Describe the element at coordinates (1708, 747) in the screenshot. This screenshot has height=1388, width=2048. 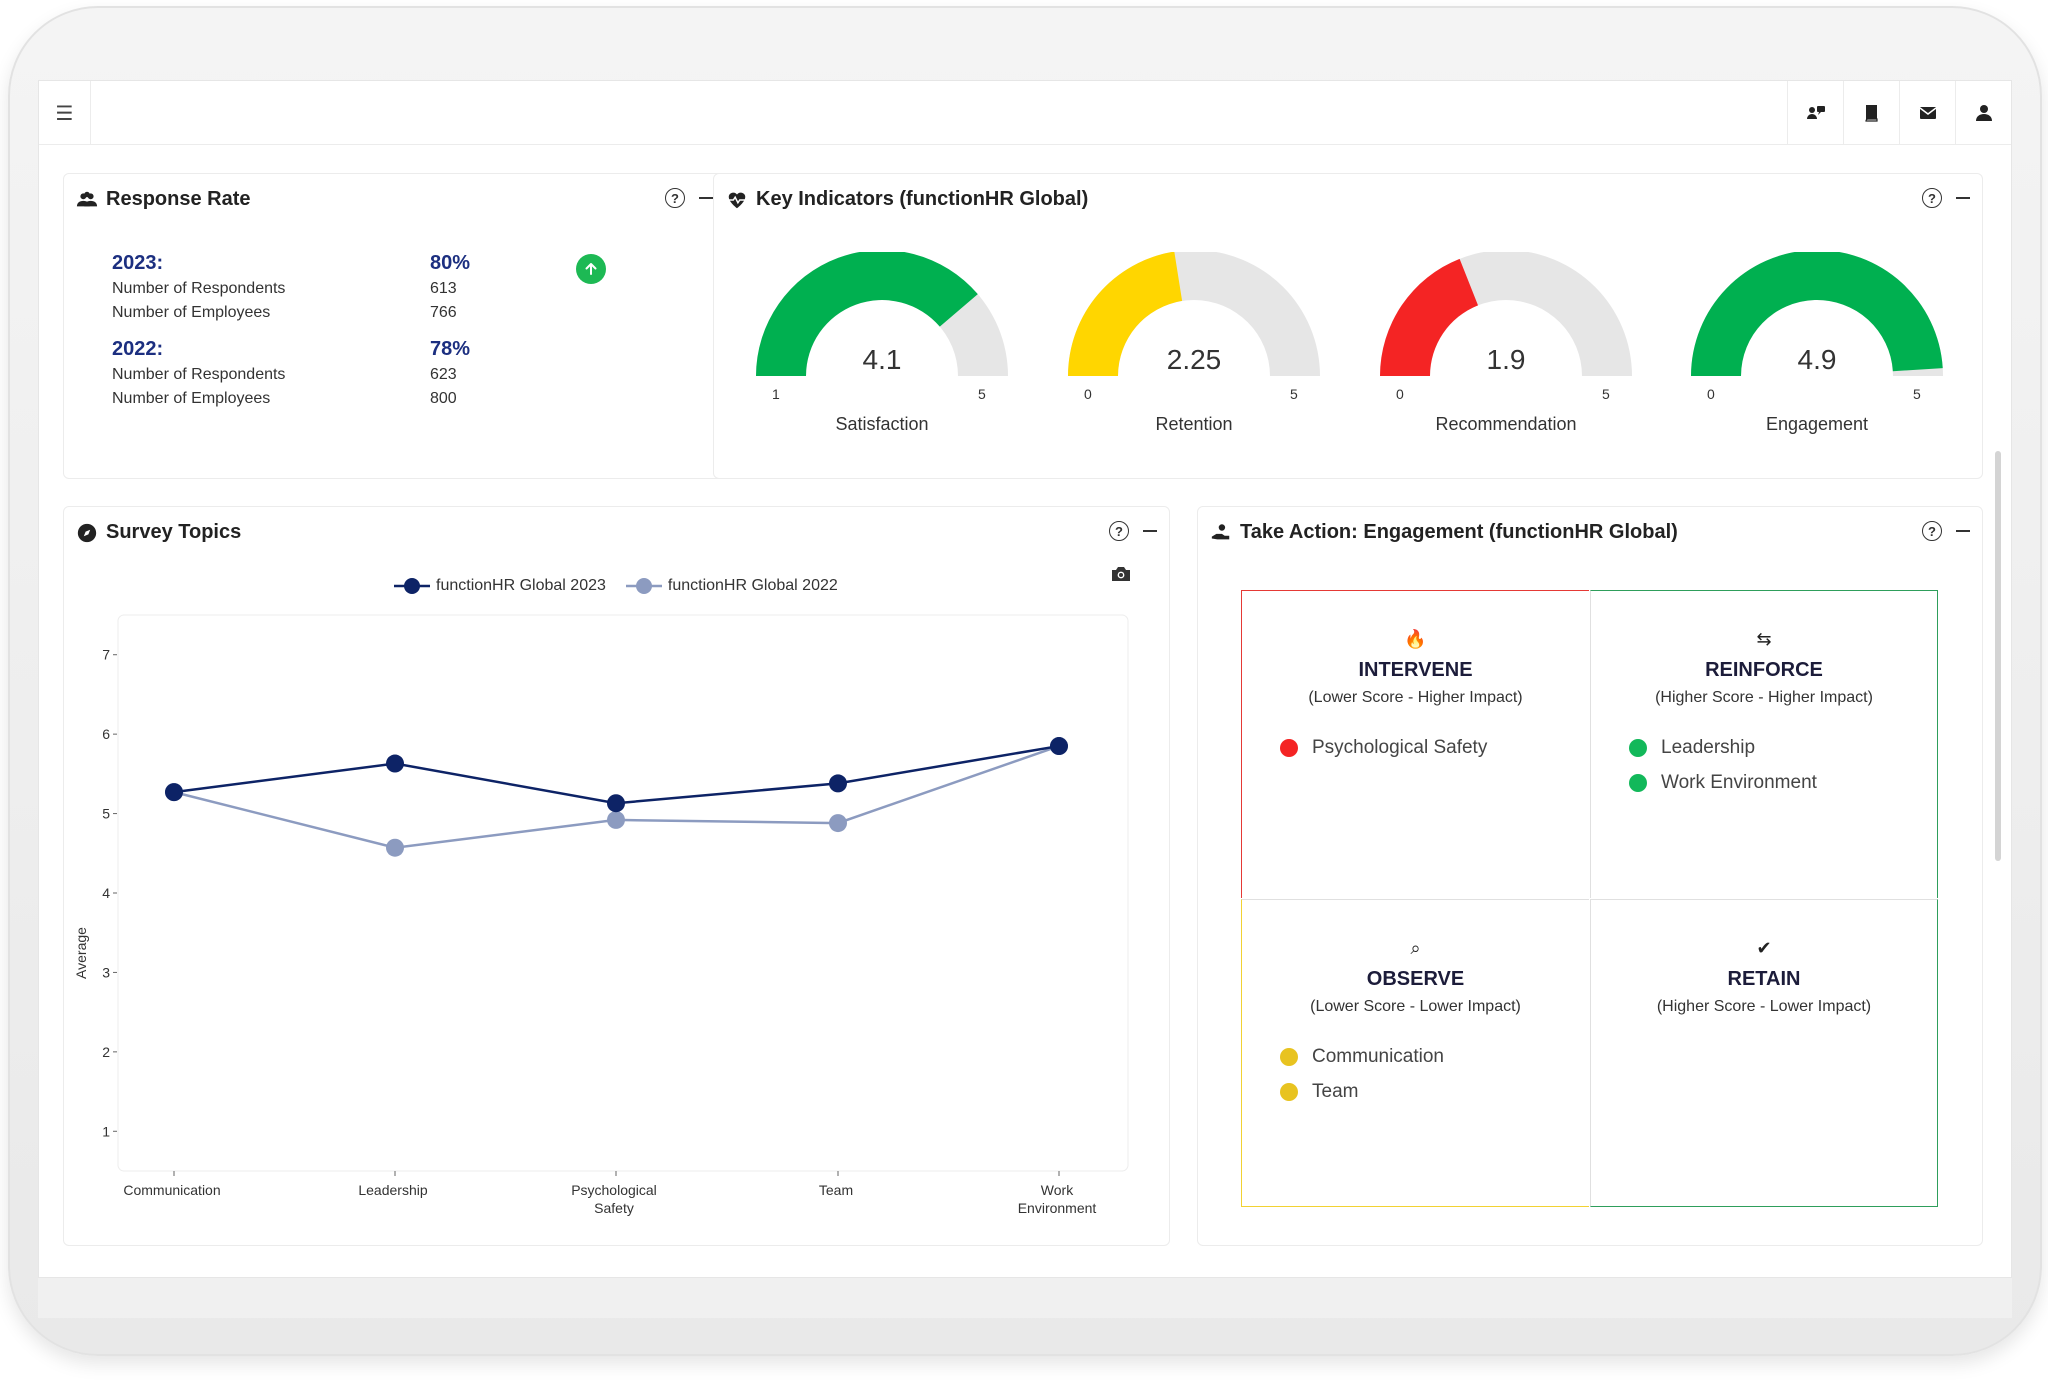
I see `quadrant-item-label: Leadership` at that location.